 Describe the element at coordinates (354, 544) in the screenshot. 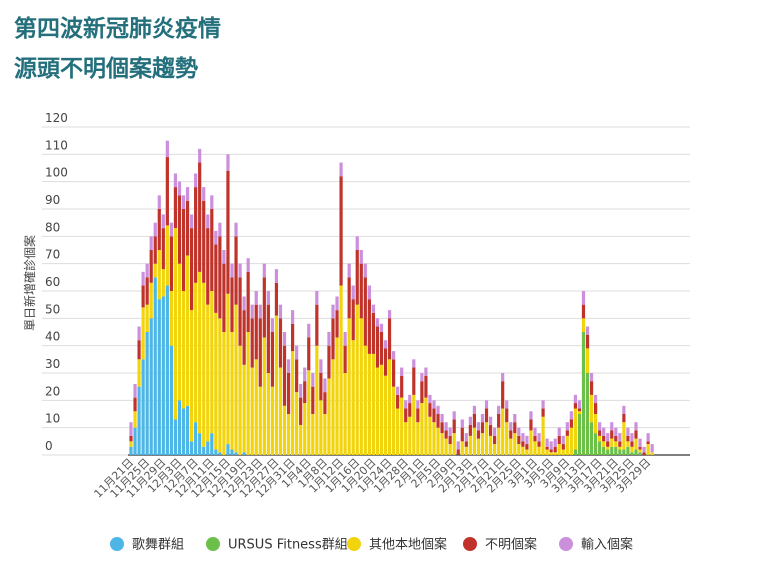

I see `legend-swatch` at that location.